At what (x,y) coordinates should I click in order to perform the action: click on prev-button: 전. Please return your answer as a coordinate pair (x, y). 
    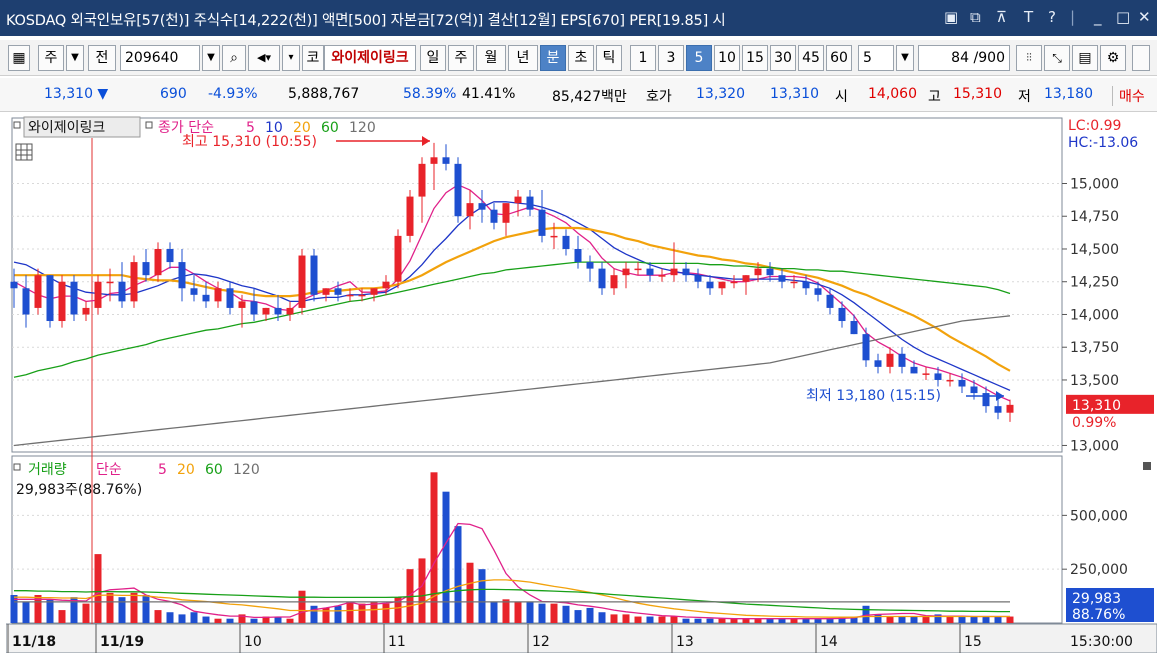
    Looking at the image, I should click on (102, 58).